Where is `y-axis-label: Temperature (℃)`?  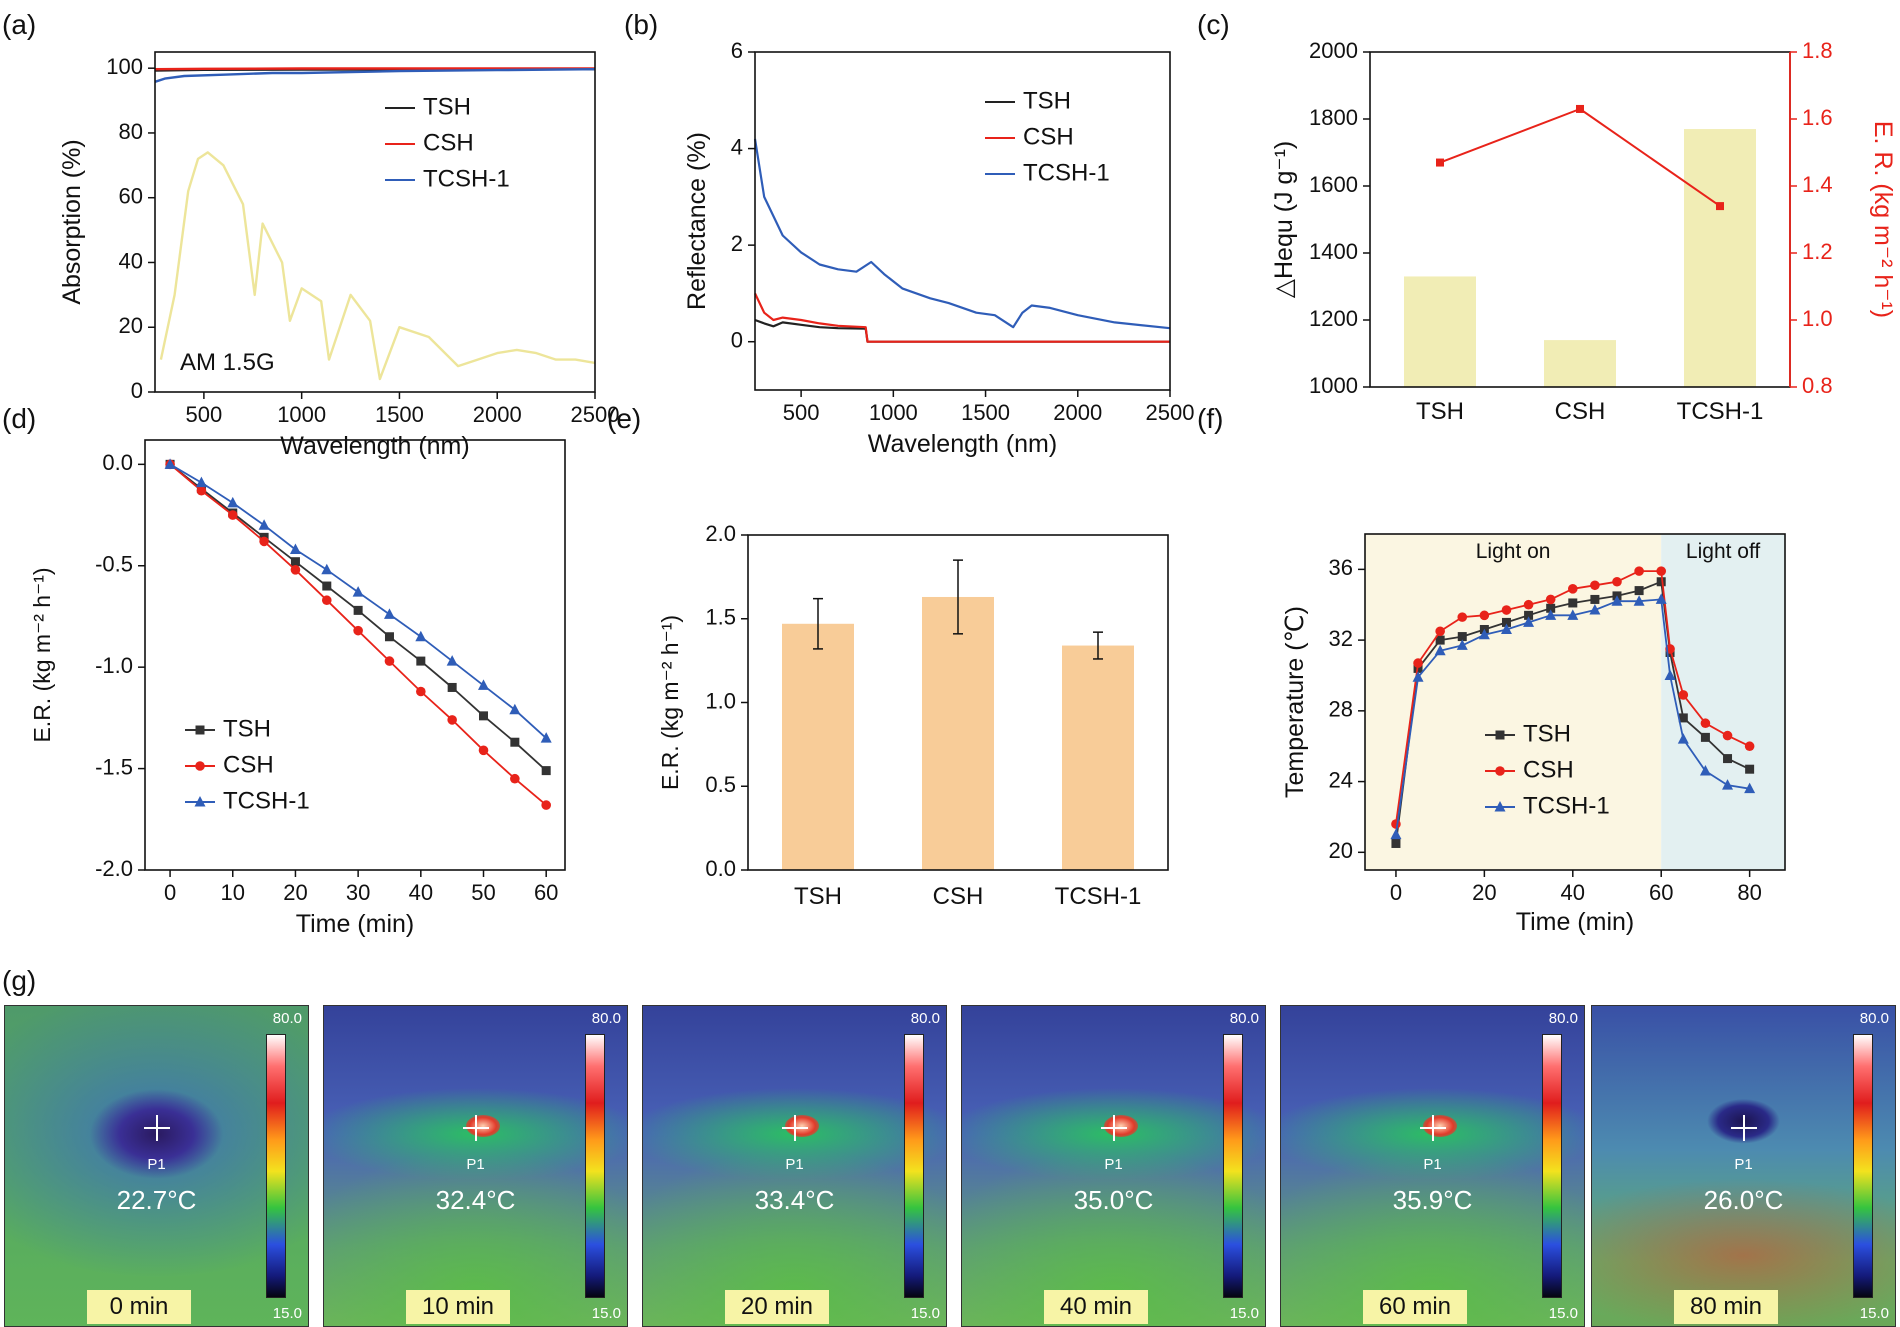
y-axis-label: Temperature (℃) is located at coordinates (1295, 702).